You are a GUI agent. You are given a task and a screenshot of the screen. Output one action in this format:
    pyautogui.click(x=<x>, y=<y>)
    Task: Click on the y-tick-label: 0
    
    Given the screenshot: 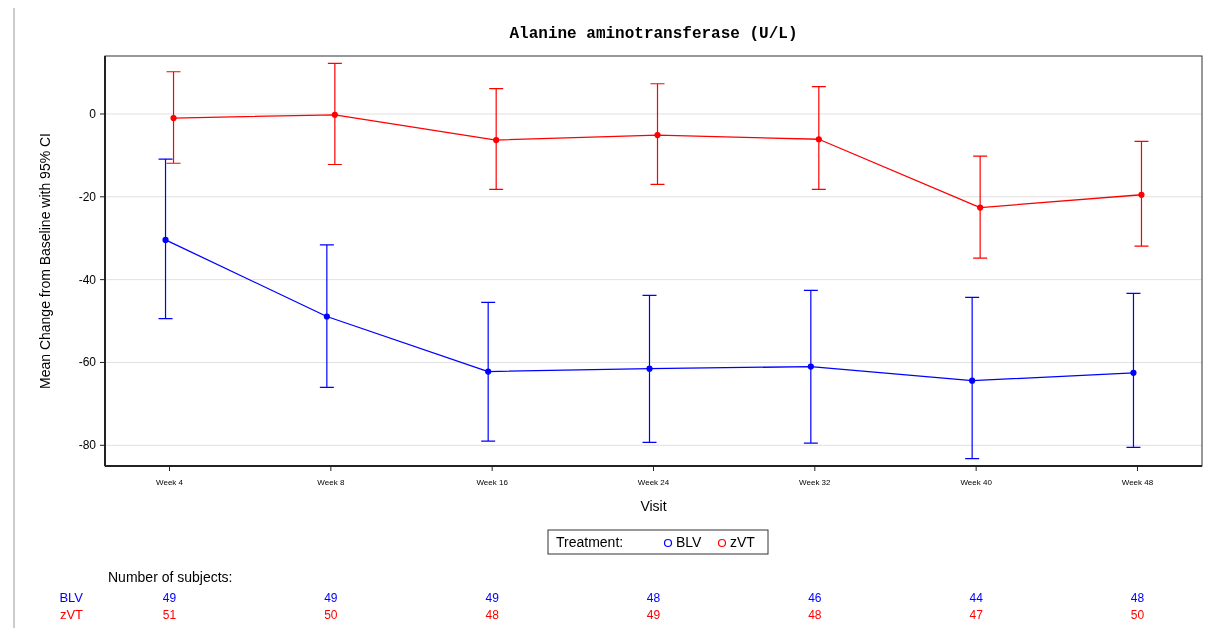 What is the action you would take?
    pyautogui.click(x=93, y=113)
    